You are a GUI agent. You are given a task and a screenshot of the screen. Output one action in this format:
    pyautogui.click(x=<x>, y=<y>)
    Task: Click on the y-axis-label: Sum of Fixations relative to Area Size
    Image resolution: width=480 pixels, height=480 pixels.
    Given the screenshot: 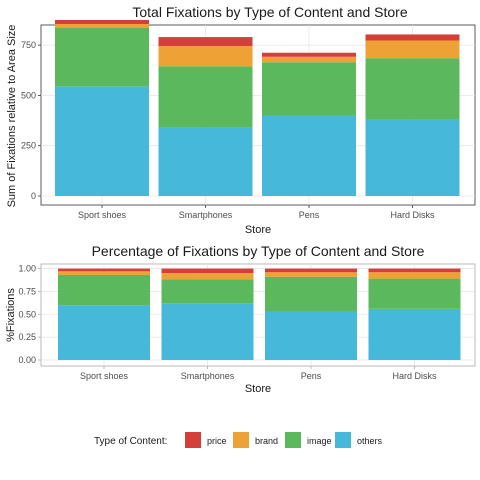 What is the action you would take?
    pyautogui.click(x=12, y=116)
    